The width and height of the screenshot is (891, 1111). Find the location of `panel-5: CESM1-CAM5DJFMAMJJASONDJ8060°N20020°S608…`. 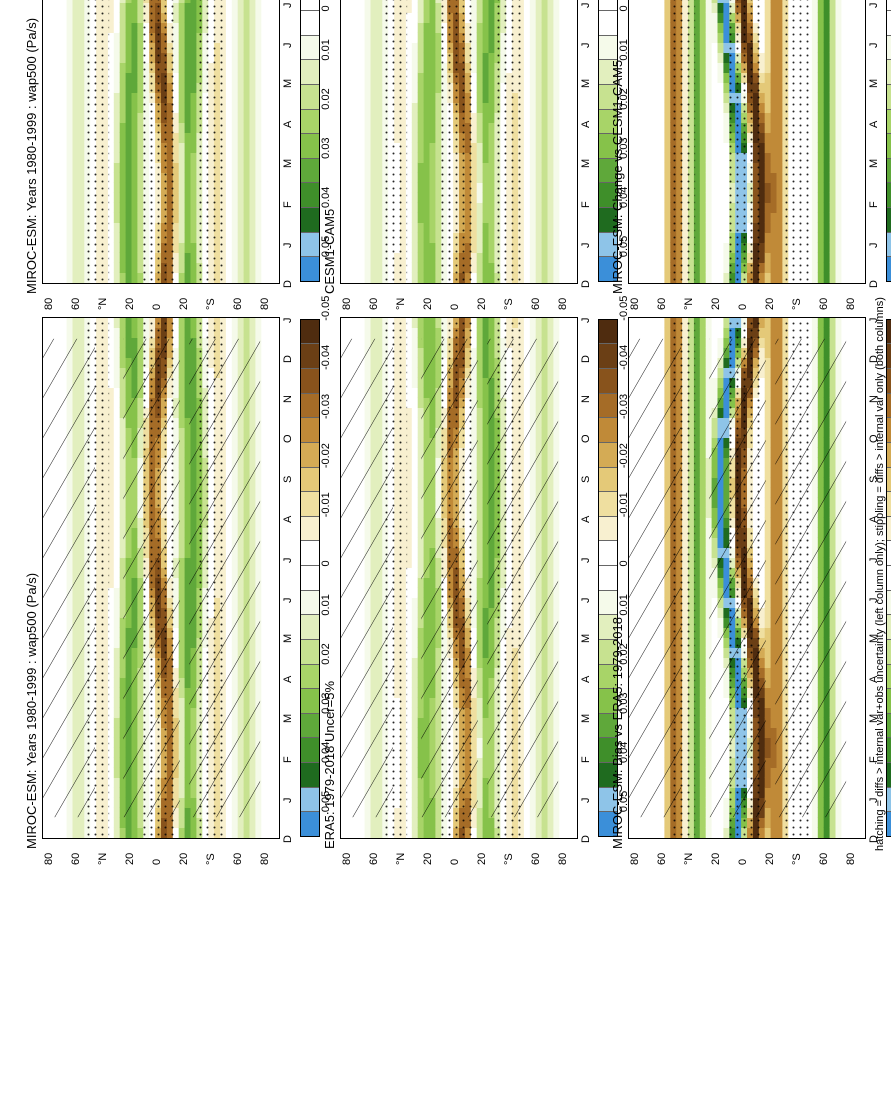

panel-5: CESM1-CAM5DJFMAMJJASONDJ8060°N20020°S608… is located at coordinates (471, 157).